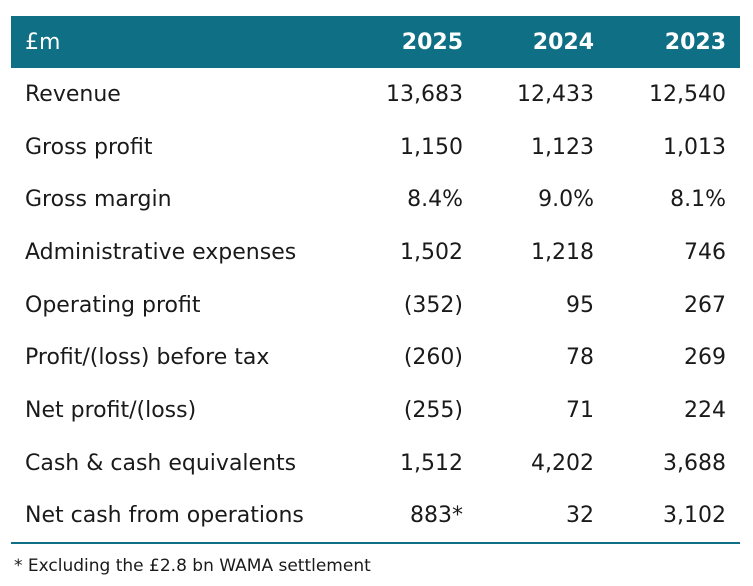 The image size is (753, 586). Describe the element at coordinates (705, 252) in the screenshot. I see `cell-2023: 746` at that location.